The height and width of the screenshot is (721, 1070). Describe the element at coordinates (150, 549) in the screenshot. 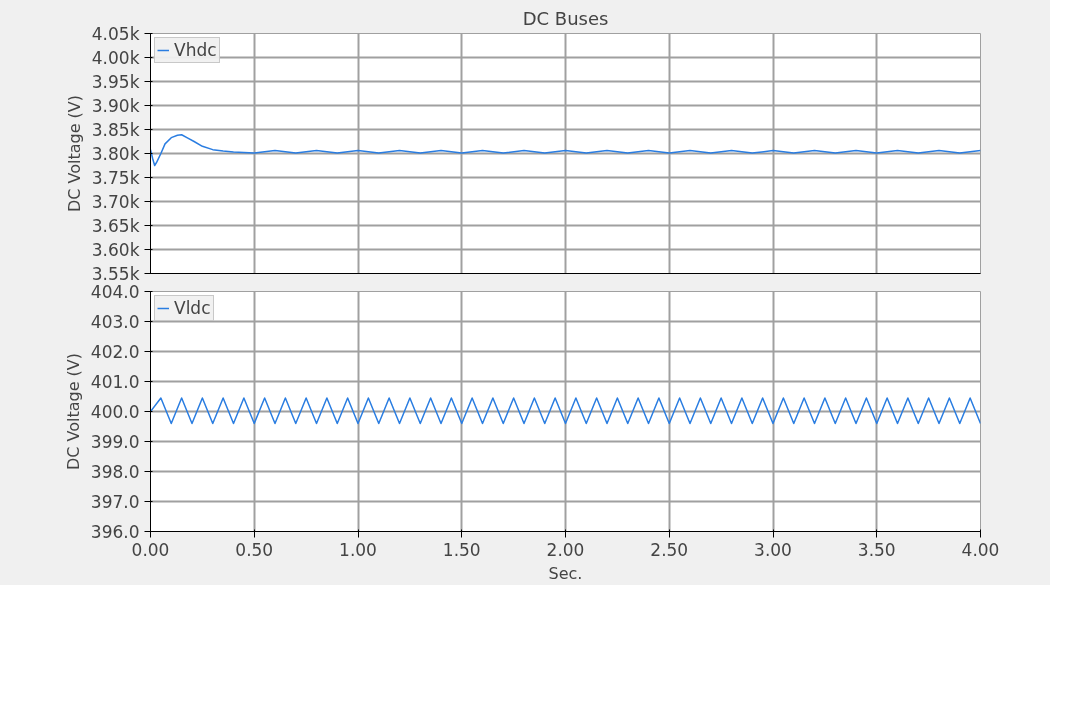

I see `x-tick-label: 0.00` at that location.